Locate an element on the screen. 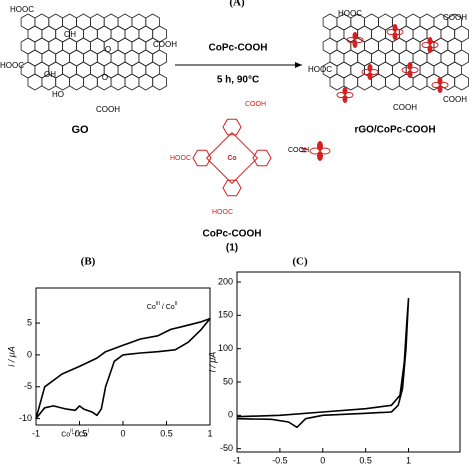  annotation-part: I is located at coordinates (88, 432).